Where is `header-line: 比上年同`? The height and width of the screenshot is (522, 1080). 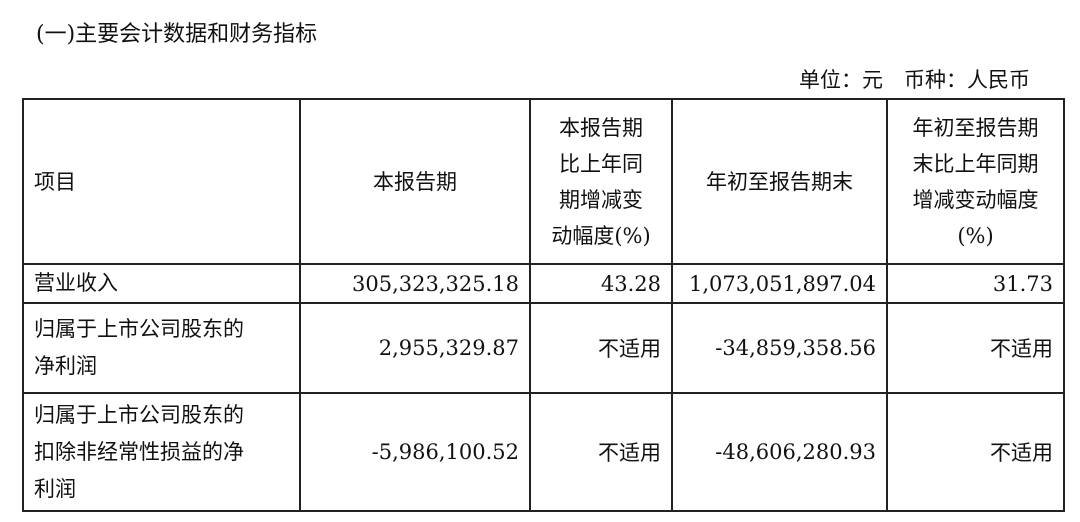 header-line: 比上年同 is located at coordinates (601, 163).